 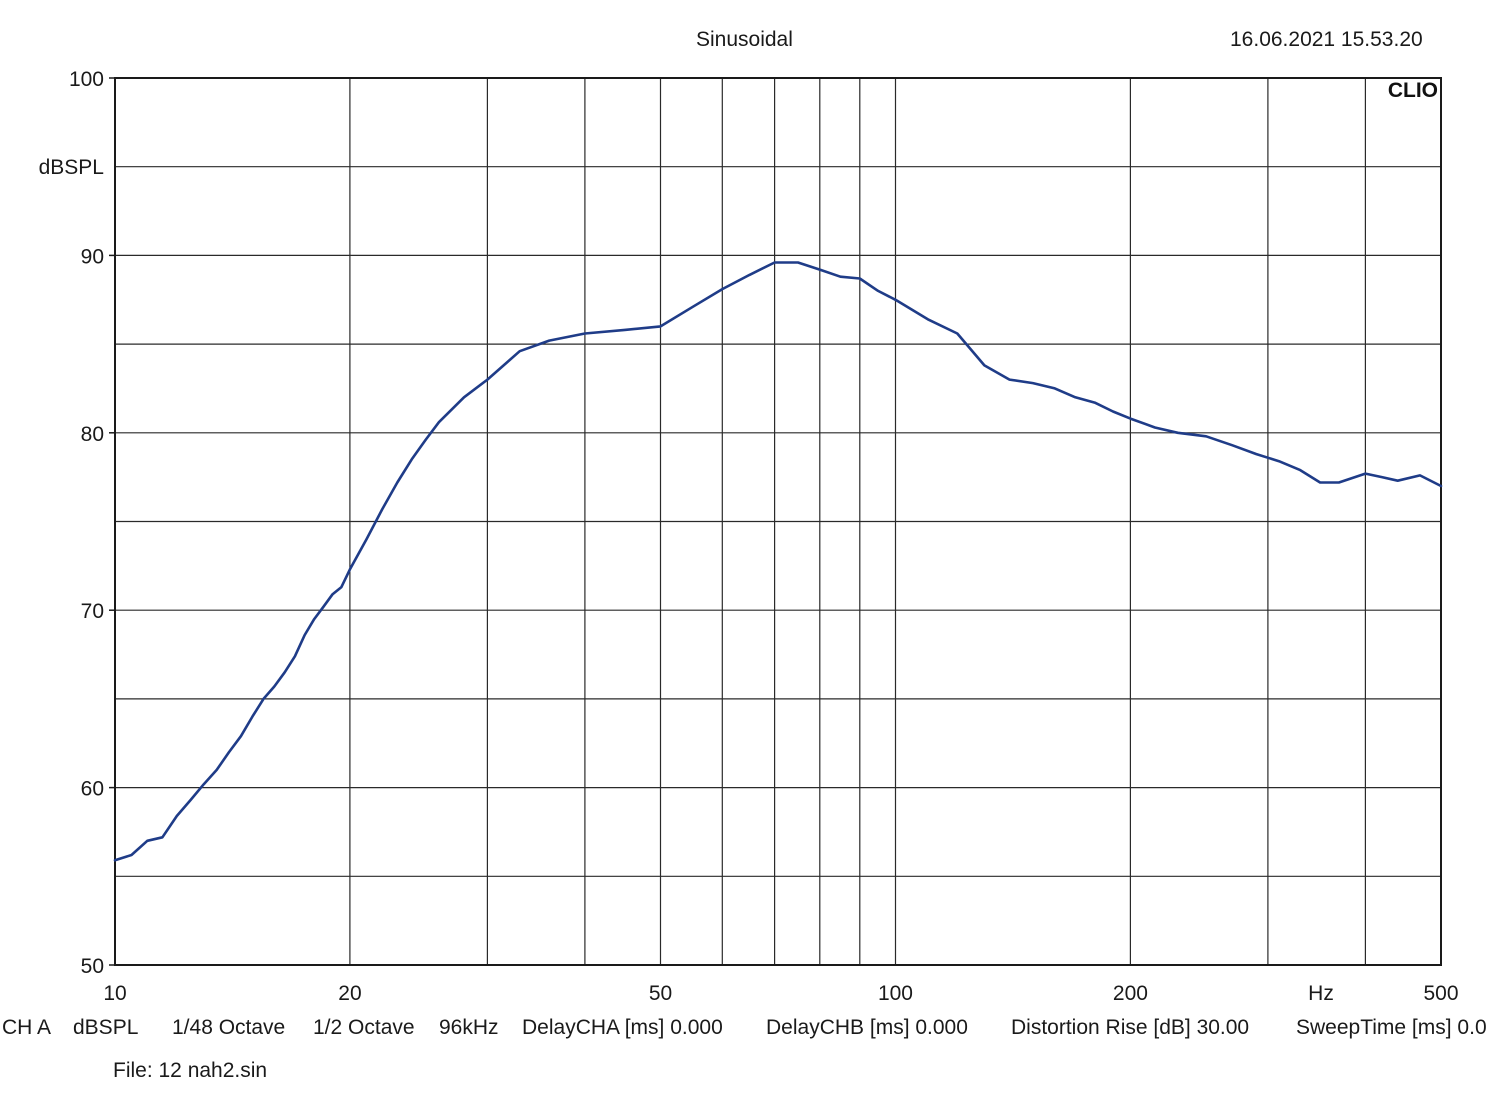 What do you see at coordinates (86, 79) in the screenshot?
I see `y-tick-label: 100` at bounding box center [86, 79].